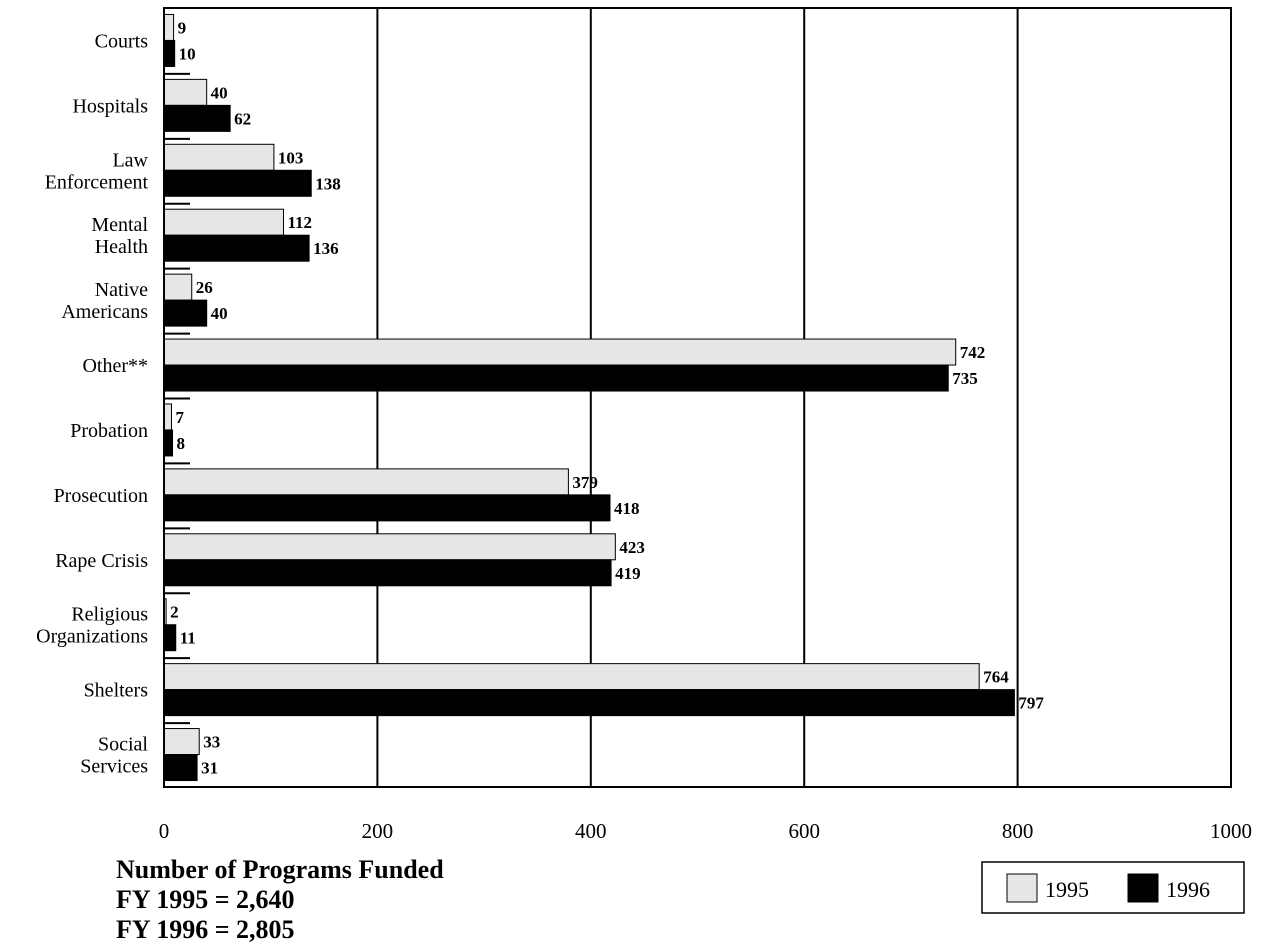 The image size is (1264, 947). What do you see at coordinates (101, 561) in the screenshot?
I see `category-label: Rape Crisis` at bounding box center [101, 561].